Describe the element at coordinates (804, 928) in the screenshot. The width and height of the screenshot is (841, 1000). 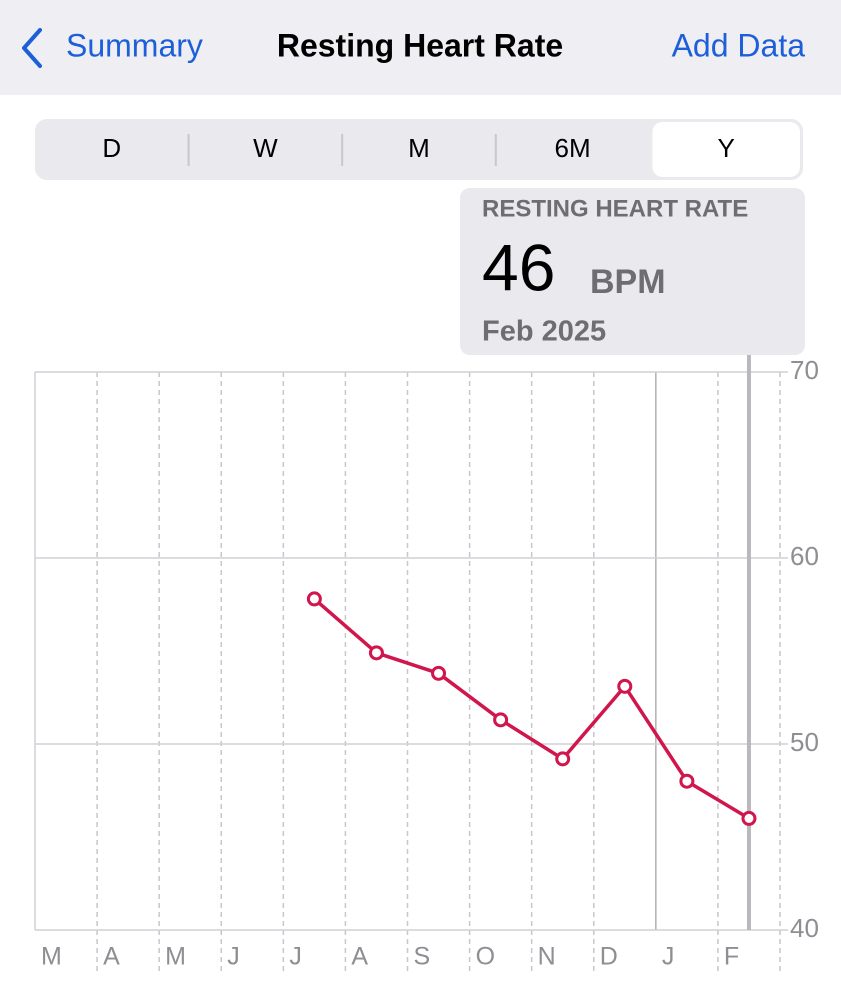
I see `y-tick-label: 40` at that location.